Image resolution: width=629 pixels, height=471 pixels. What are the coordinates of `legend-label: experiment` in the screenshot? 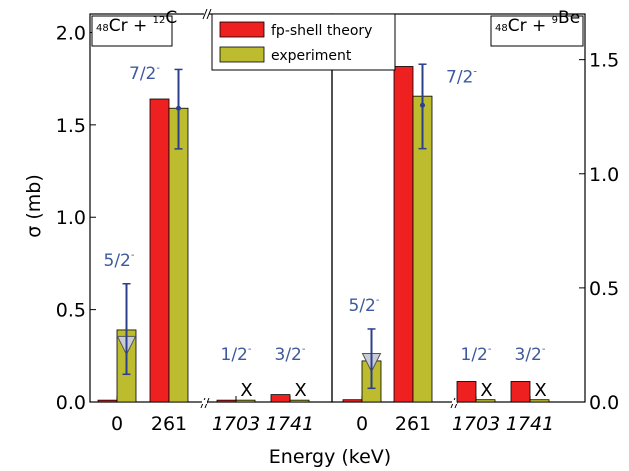 It's located at (311, 56).